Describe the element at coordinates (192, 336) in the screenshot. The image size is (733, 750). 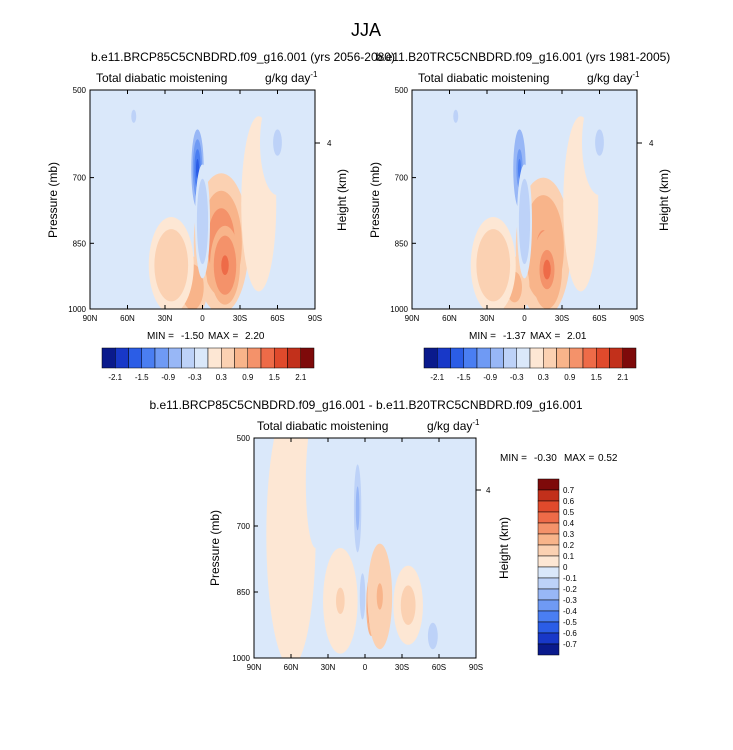
I see `min-value: -1.50` at that location.